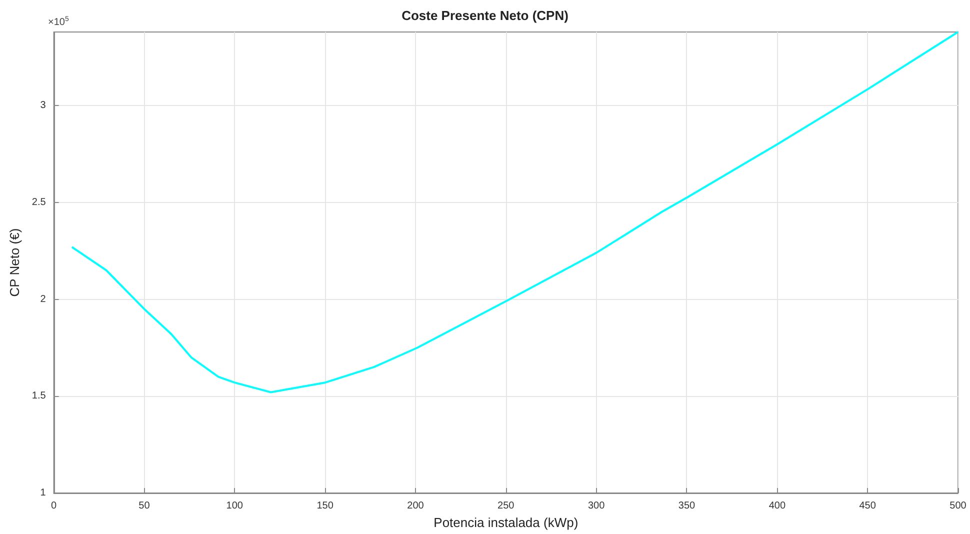 The width and height of the screenshot is (970, 534). What do you see at coordinates (235, 506) in the screenshot?
I see `x-tick-label: 100` at bounding box center [235, 506].